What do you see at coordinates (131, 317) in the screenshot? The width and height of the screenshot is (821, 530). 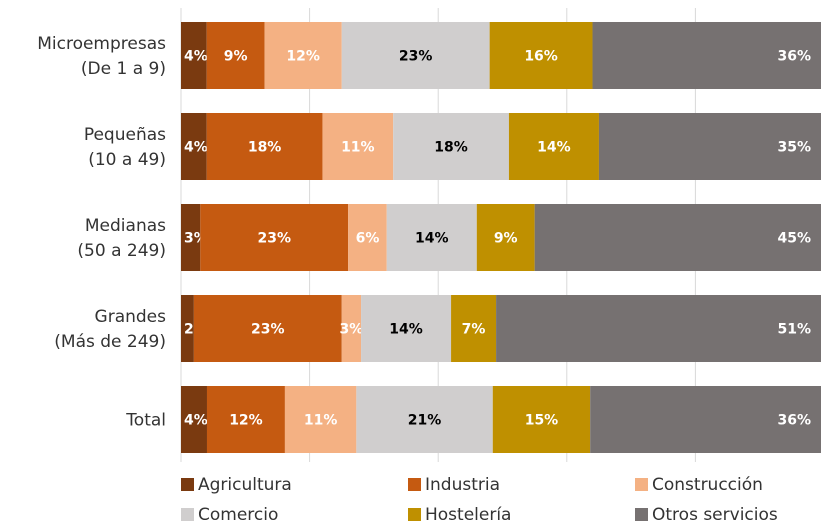 I see `category-label: Grandes` at bounding box center [131, 317].